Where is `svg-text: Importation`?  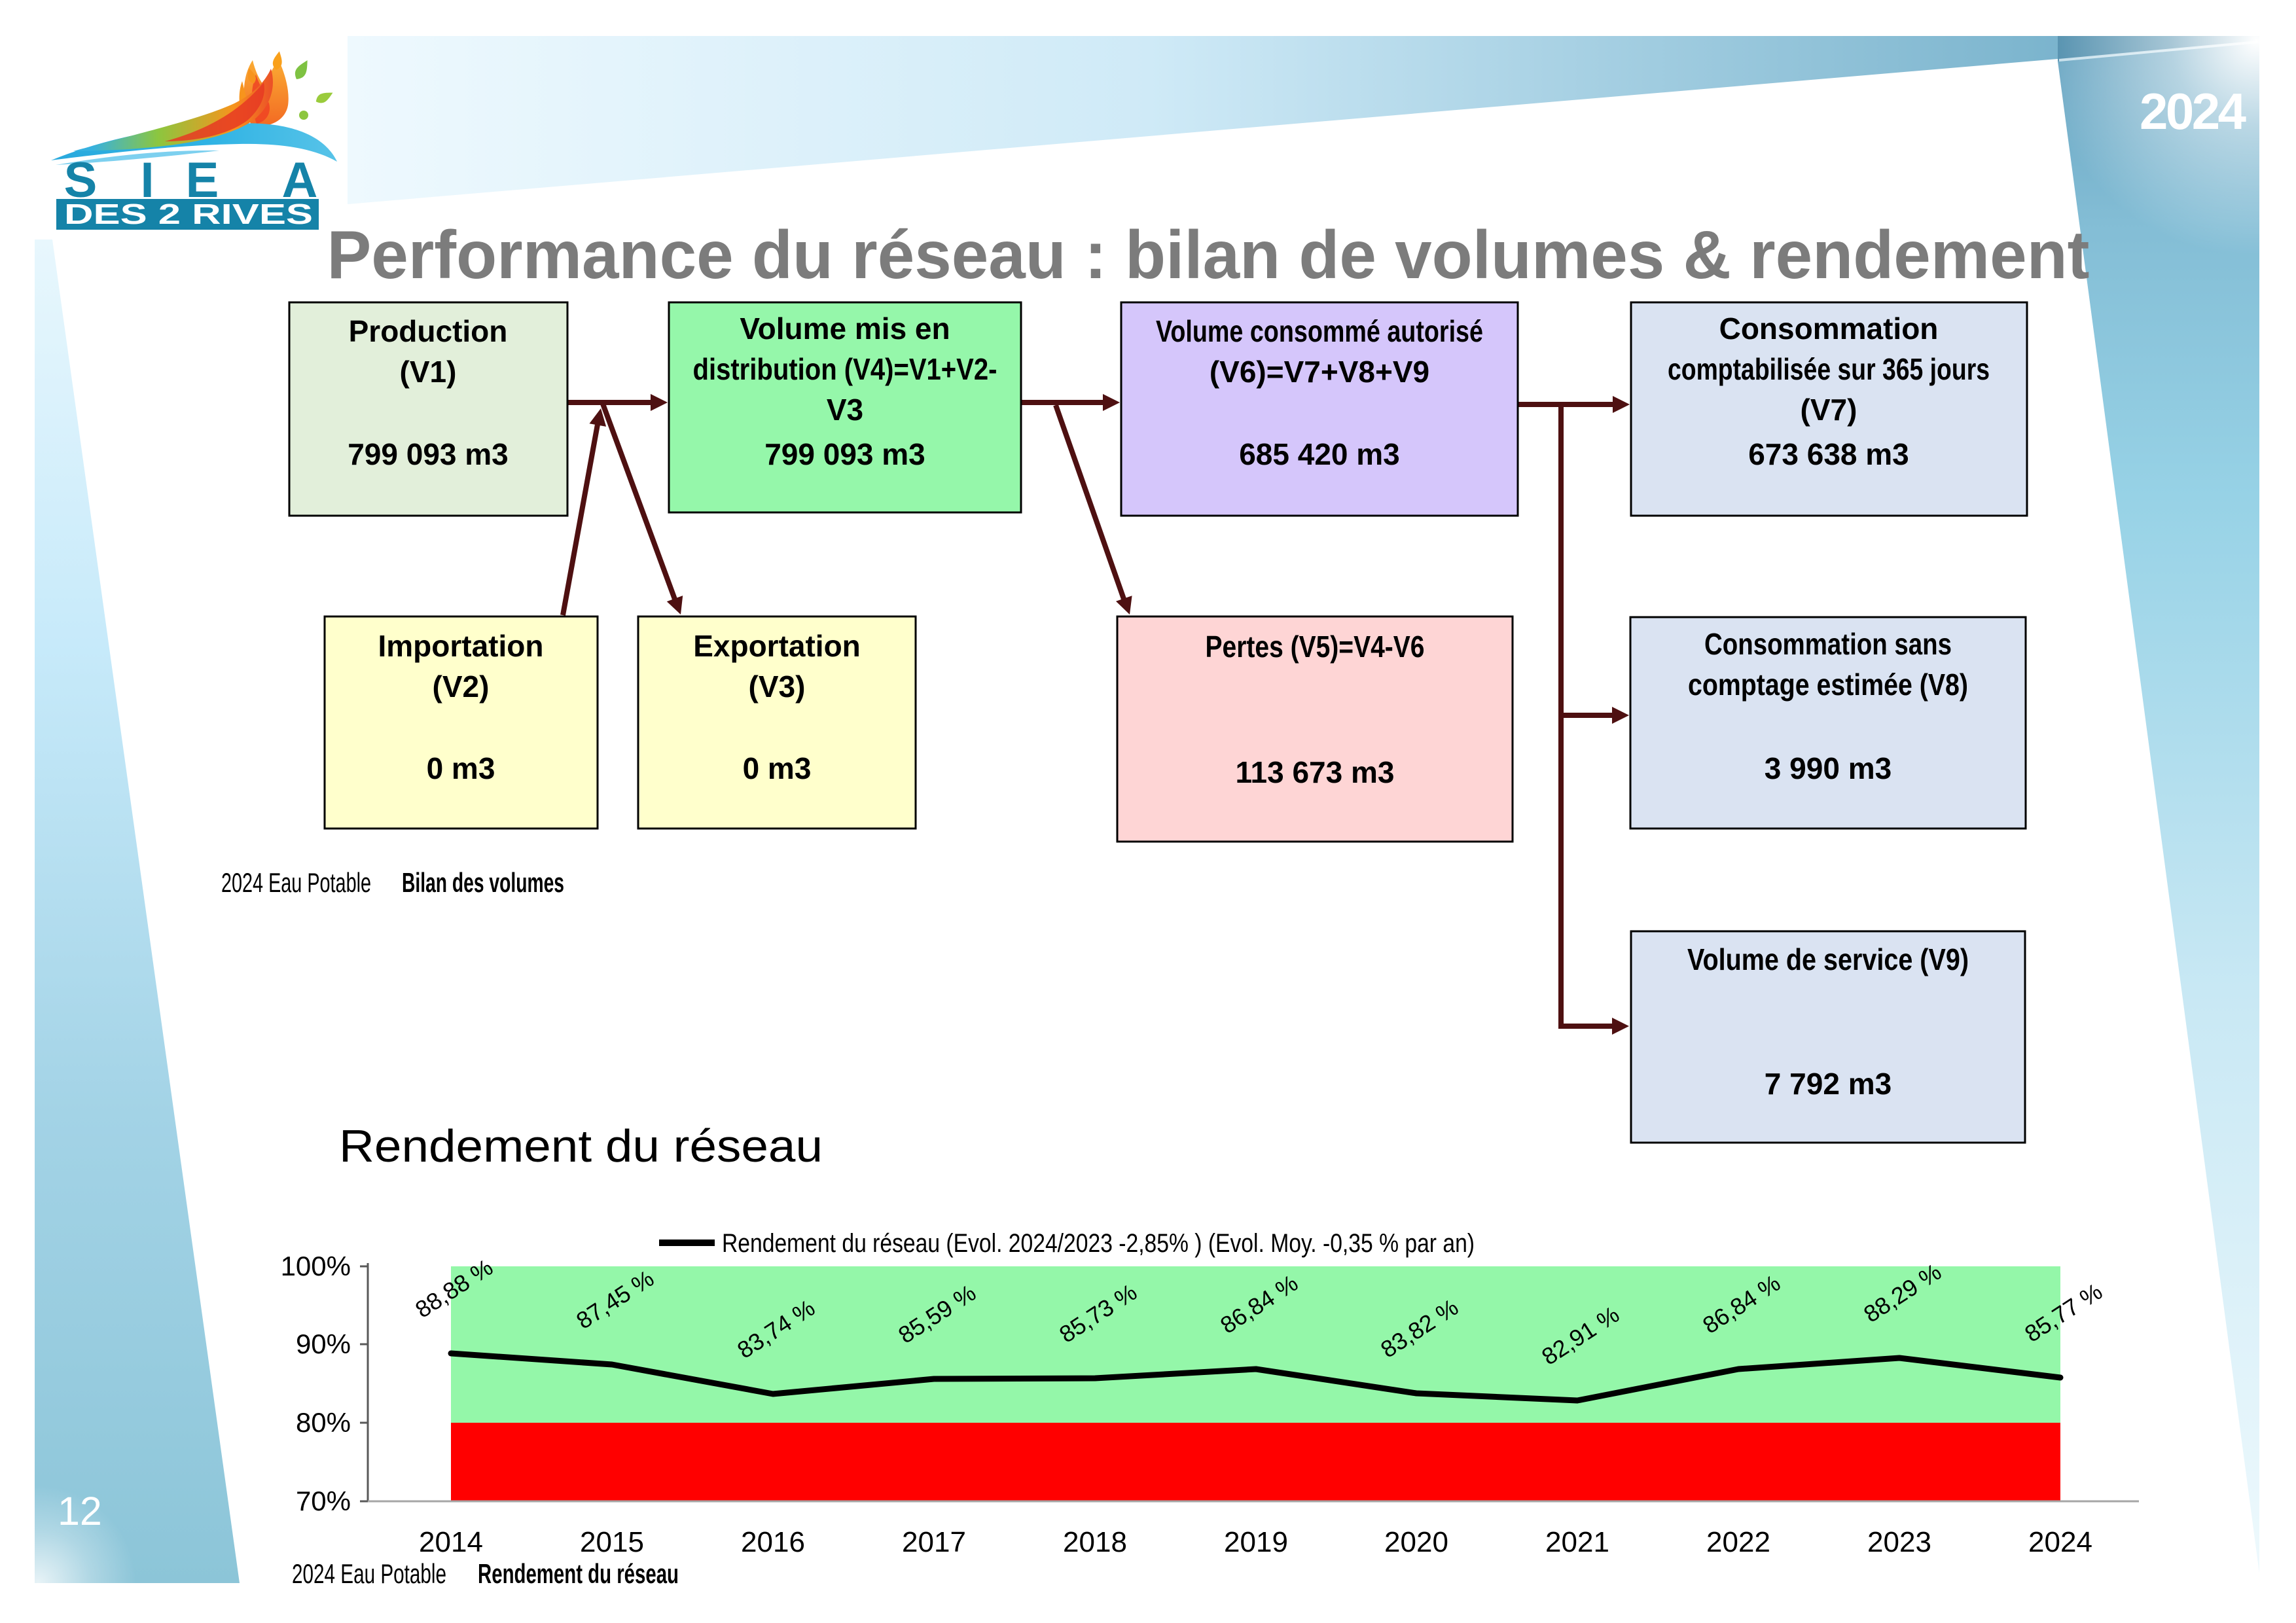
svg-text: Importation is located at coordinates (461, 646).